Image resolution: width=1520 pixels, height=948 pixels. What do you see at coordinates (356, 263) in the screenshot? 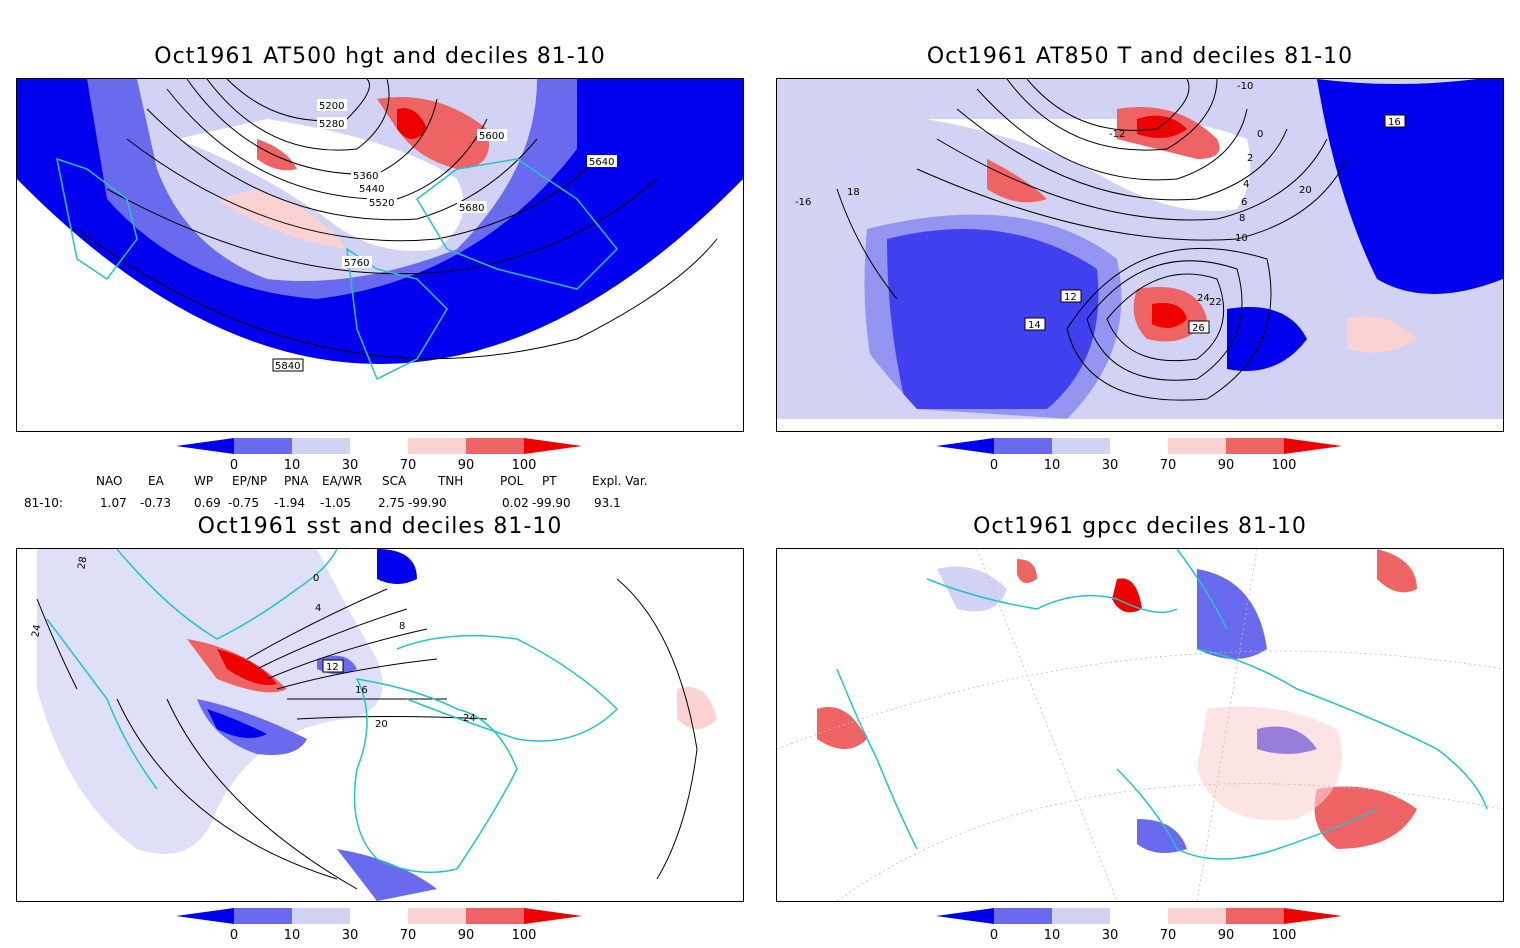
I see `contour-label: 5760` at bounding box center [356, 263].